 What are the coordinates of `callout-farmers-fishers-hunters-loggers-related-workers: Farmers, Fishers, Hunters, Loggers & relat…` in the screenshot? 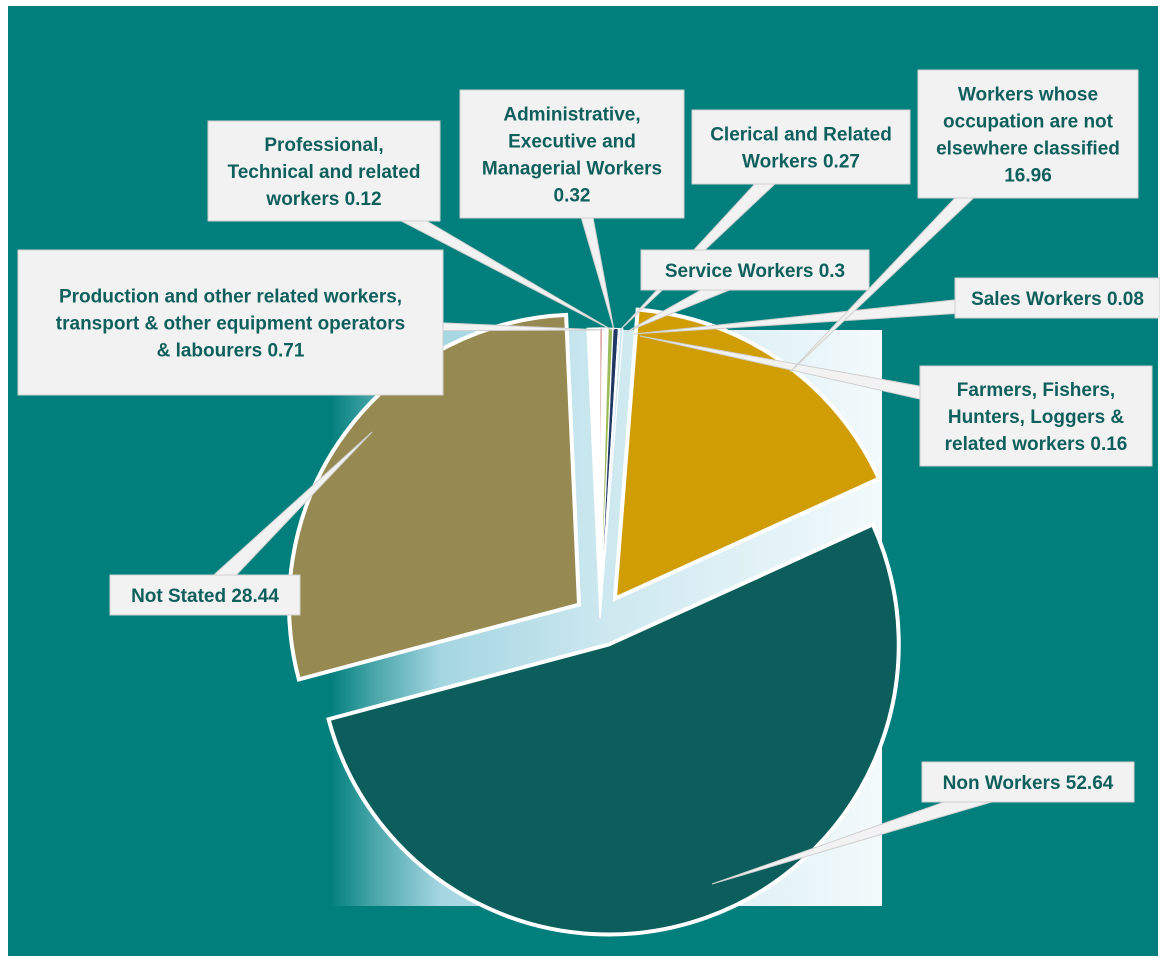 It's located at (1036, 416).